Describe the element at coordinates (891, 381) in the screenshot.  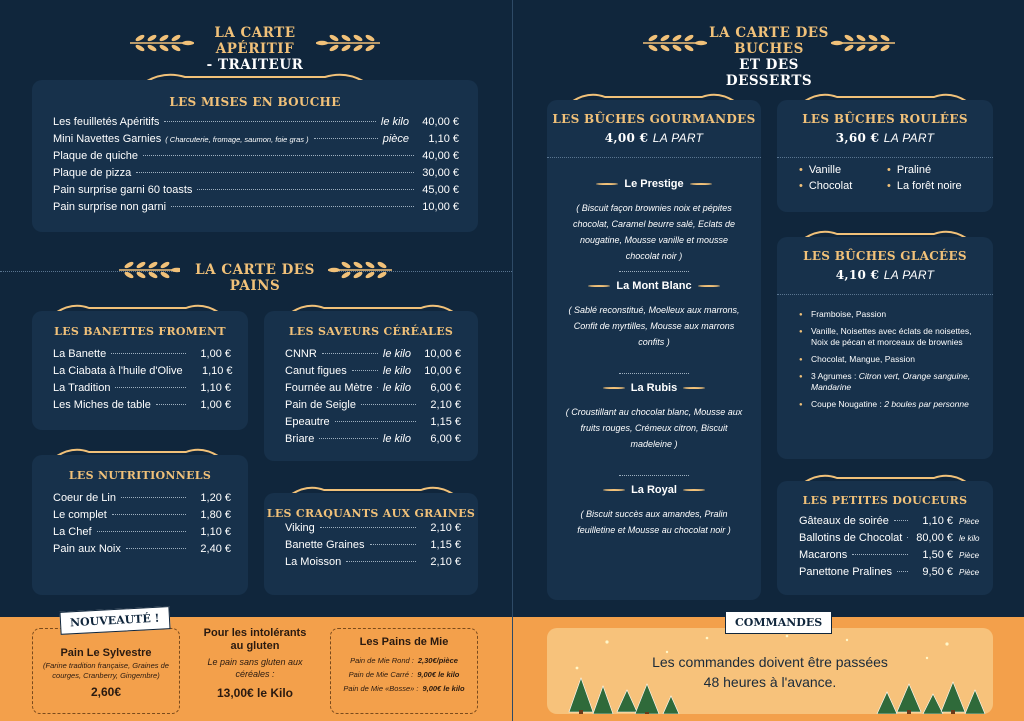
I see `glacee-detail: Citron vert, Orange sanguine, Mandarine` at that location.